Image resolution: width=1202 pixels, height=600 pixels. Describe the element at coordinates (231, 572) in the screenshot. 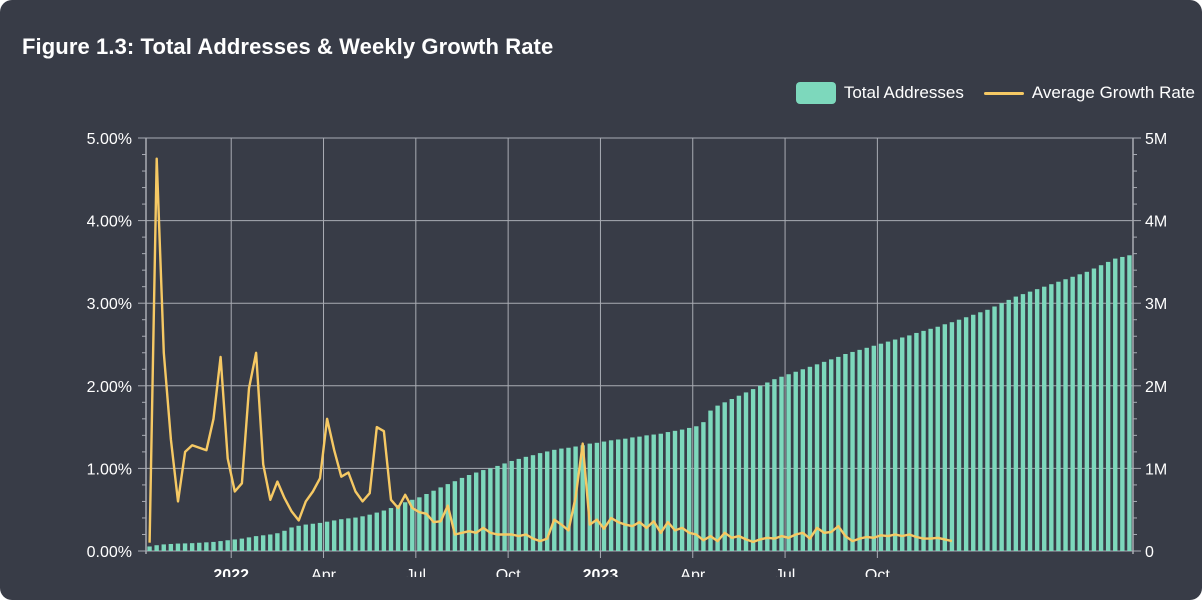

I see `x-axis-label: 2022` at that location.